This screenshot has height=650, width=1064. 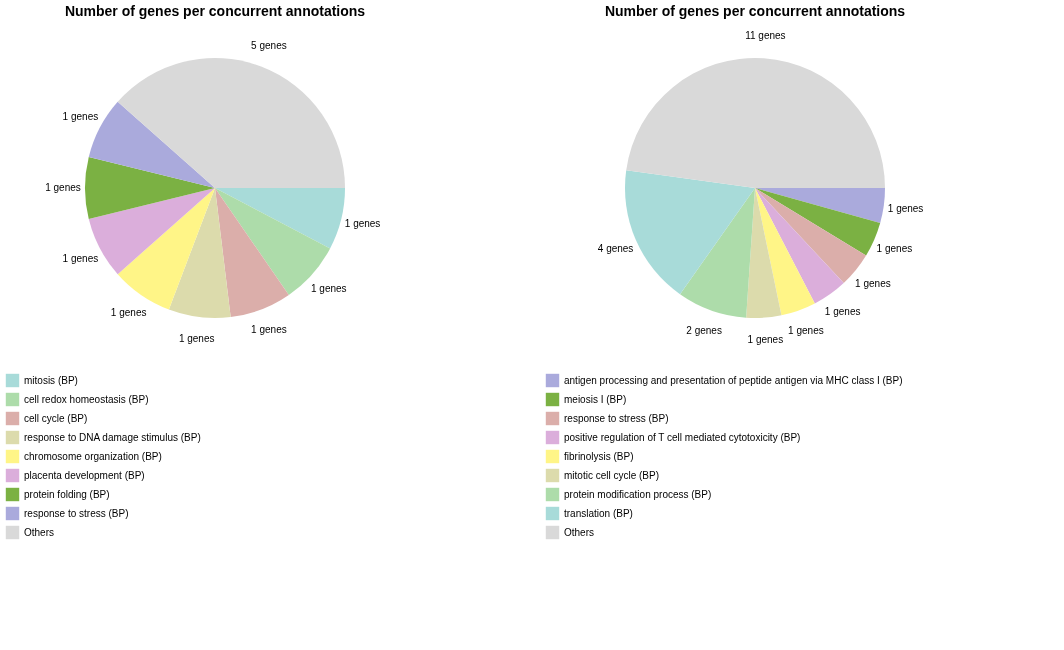 What do you see at coordinates (599, 456) in the screenshot?
I see `legend-label: fibrinolysis (BP)` at bounding box center [599, 456].